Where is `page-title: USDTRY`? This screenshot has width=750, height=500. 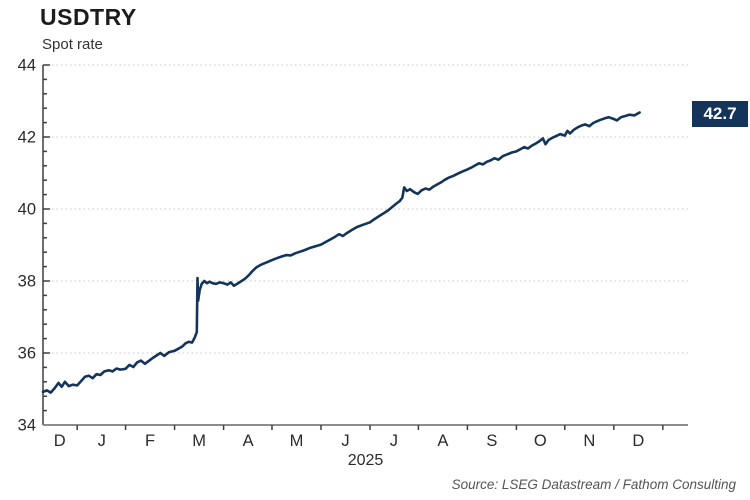 page-title: USDTRY is located at coordinates (88, 17).